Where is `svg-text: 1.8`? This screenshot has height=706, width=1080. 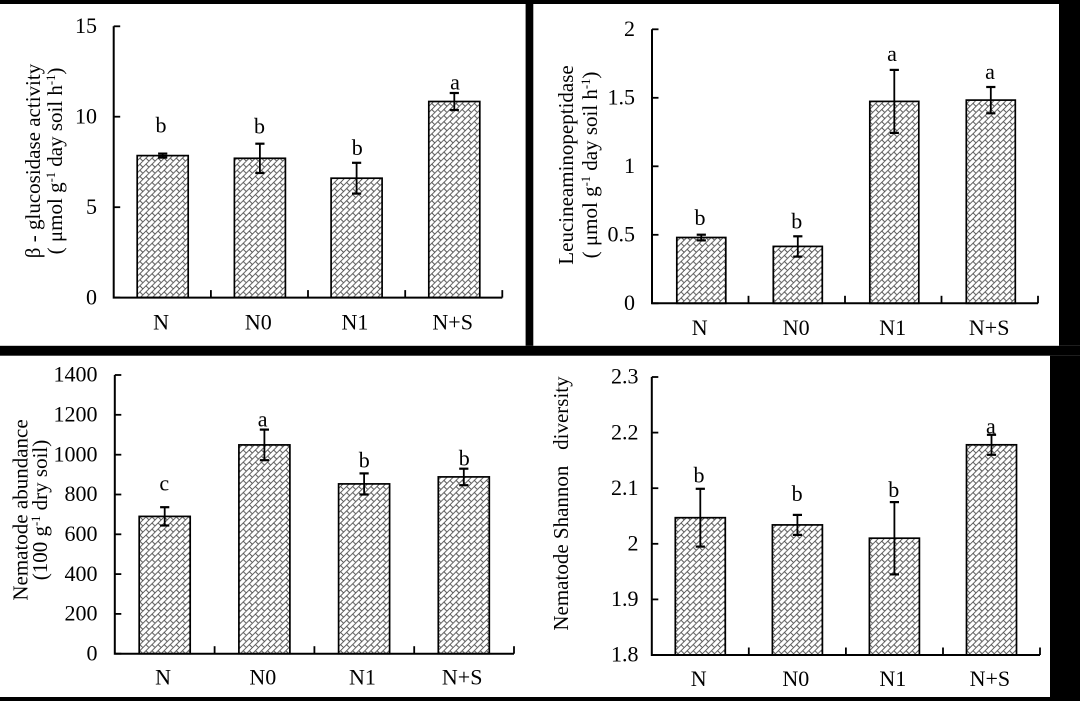
svg-text: 1.8 is located at coordinates (625, 654).